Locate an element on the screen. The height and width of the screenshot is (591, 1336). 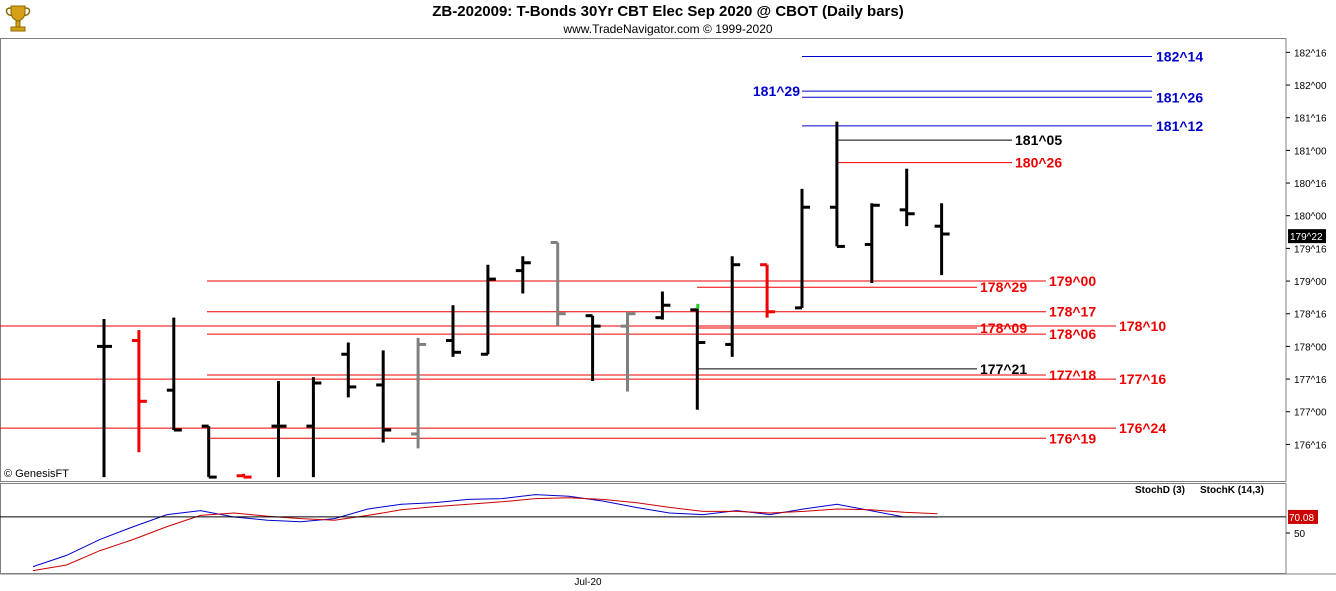
level-label-181-12: 181^12 is located at coordinates (1179, 126).